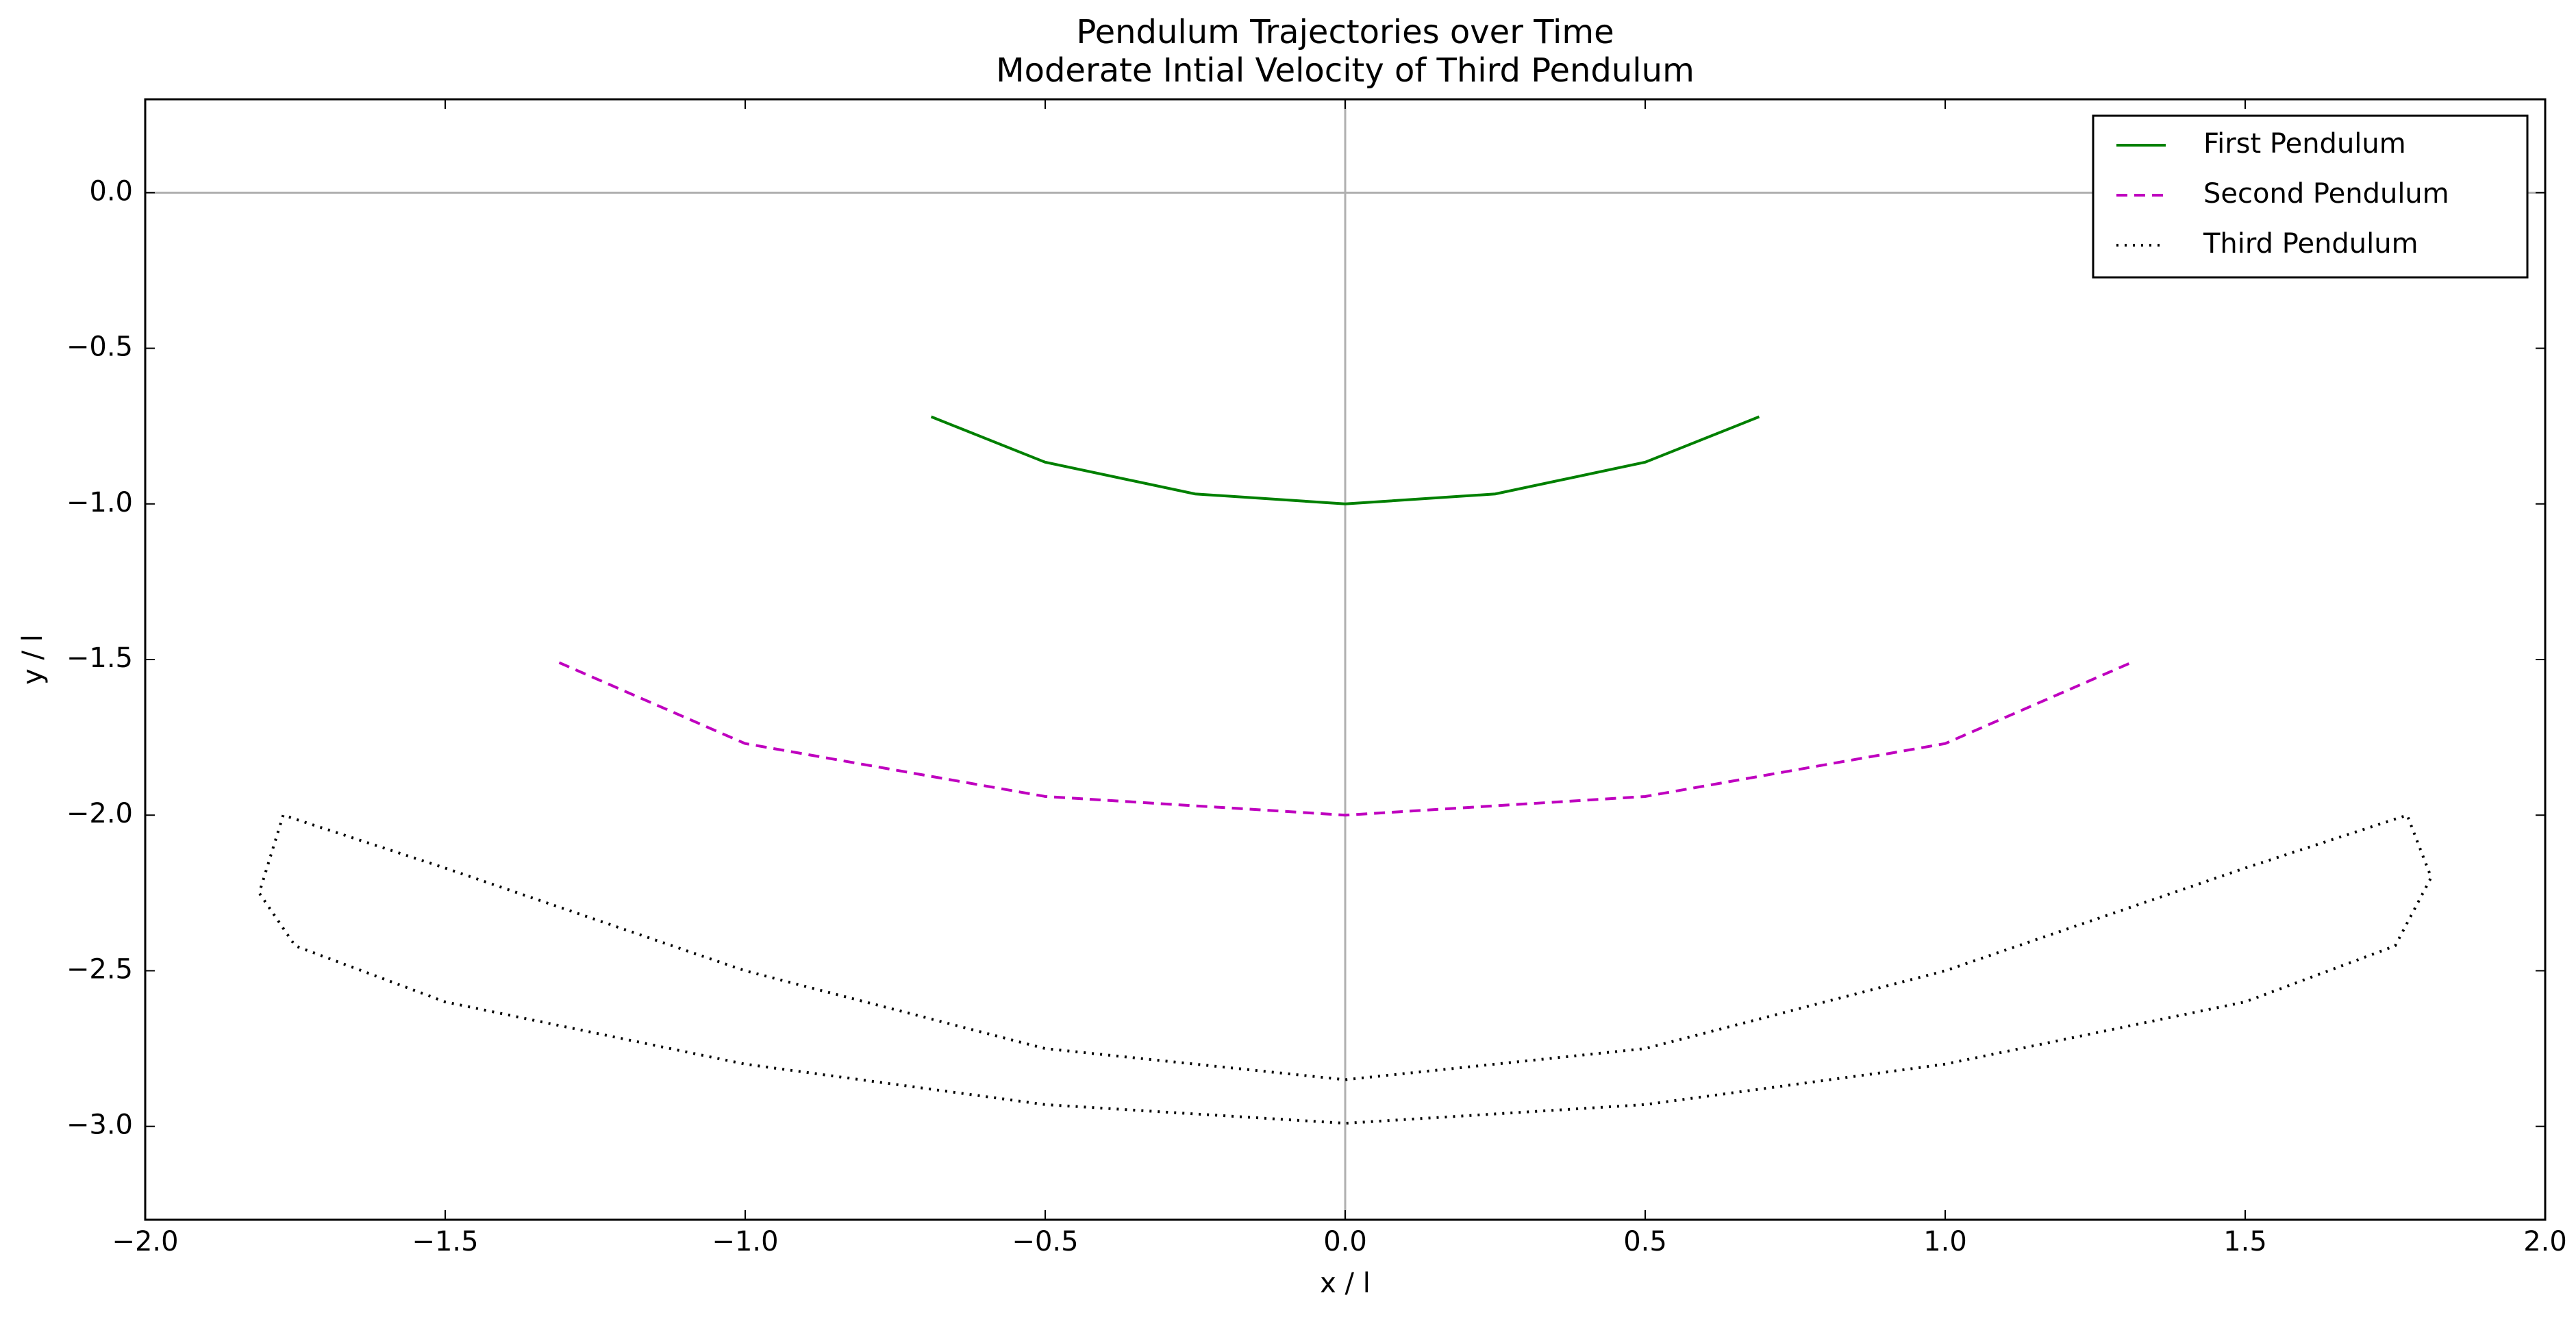 Image resolution: width=2576 pixels, height=1317 pixels. Describe the element at coordinates (1645, 1241) in the screenshot. I see `x-tick-label: 0.5` at that location.